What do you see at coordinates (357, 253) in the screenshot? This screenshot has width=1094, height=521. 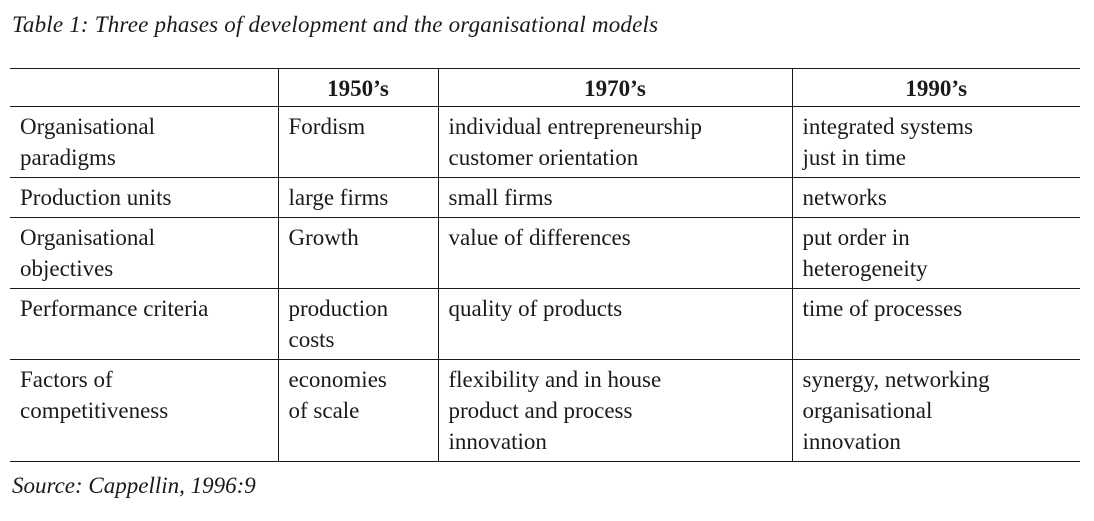 I see `cell-1950s: Growth` at bounding box center [357, 253].